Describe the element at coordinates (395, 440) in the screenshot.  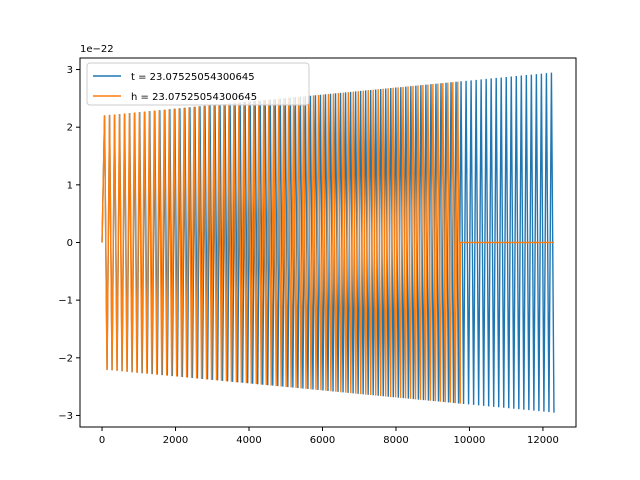
I see `x-tick-label: 8000` at that location.